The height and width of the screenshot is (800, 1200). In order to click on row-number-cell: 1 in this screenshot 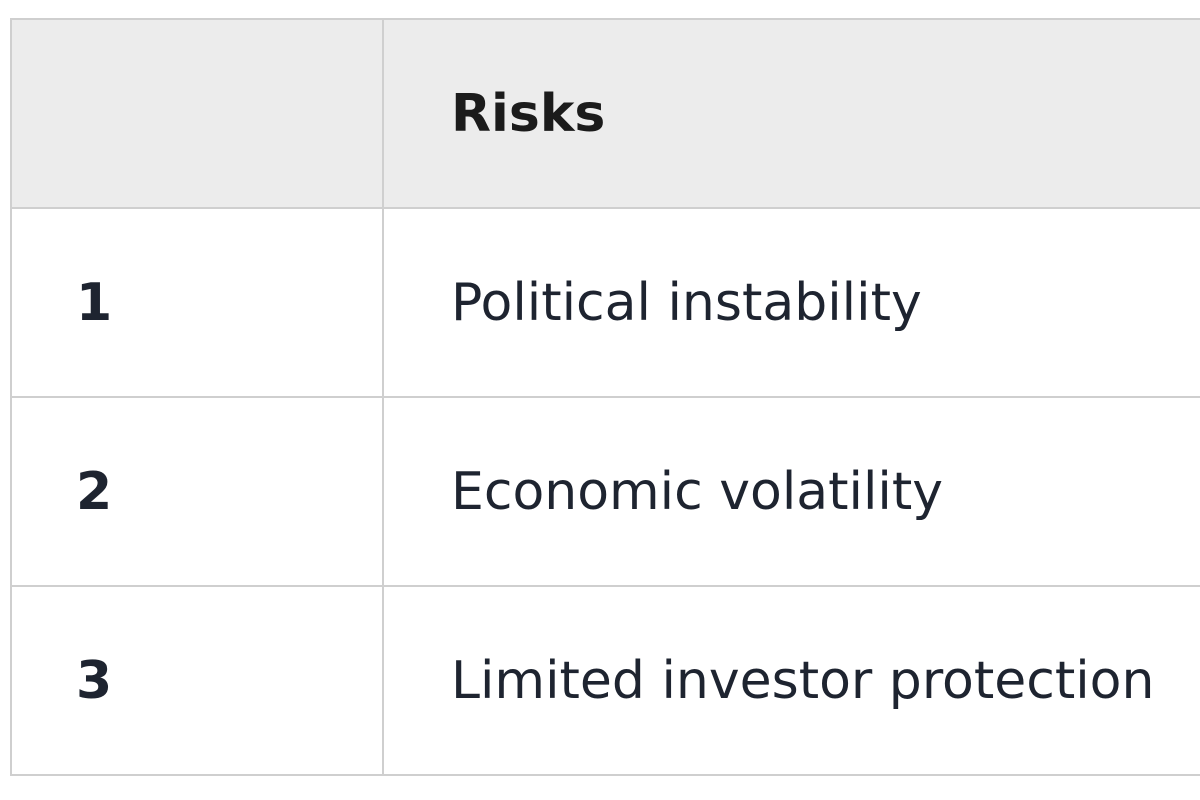, I will do `click(197, 302)`.